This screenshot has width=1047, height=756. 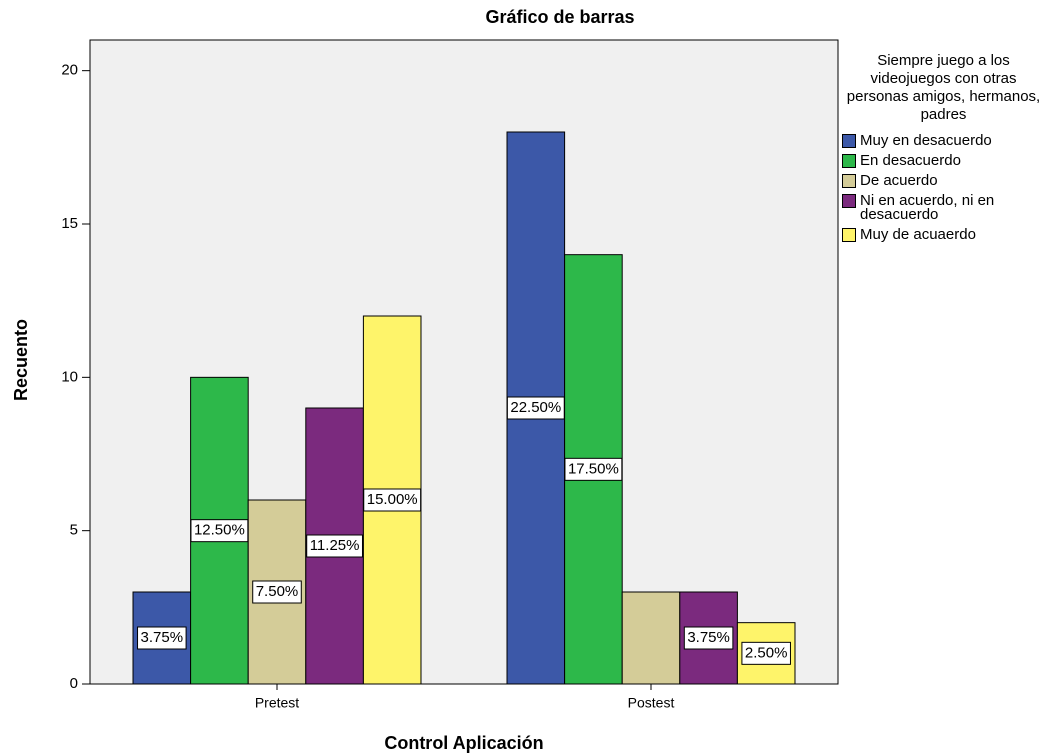 I want to click on x-tick-label: Pretest, so click(x=277, y=703).